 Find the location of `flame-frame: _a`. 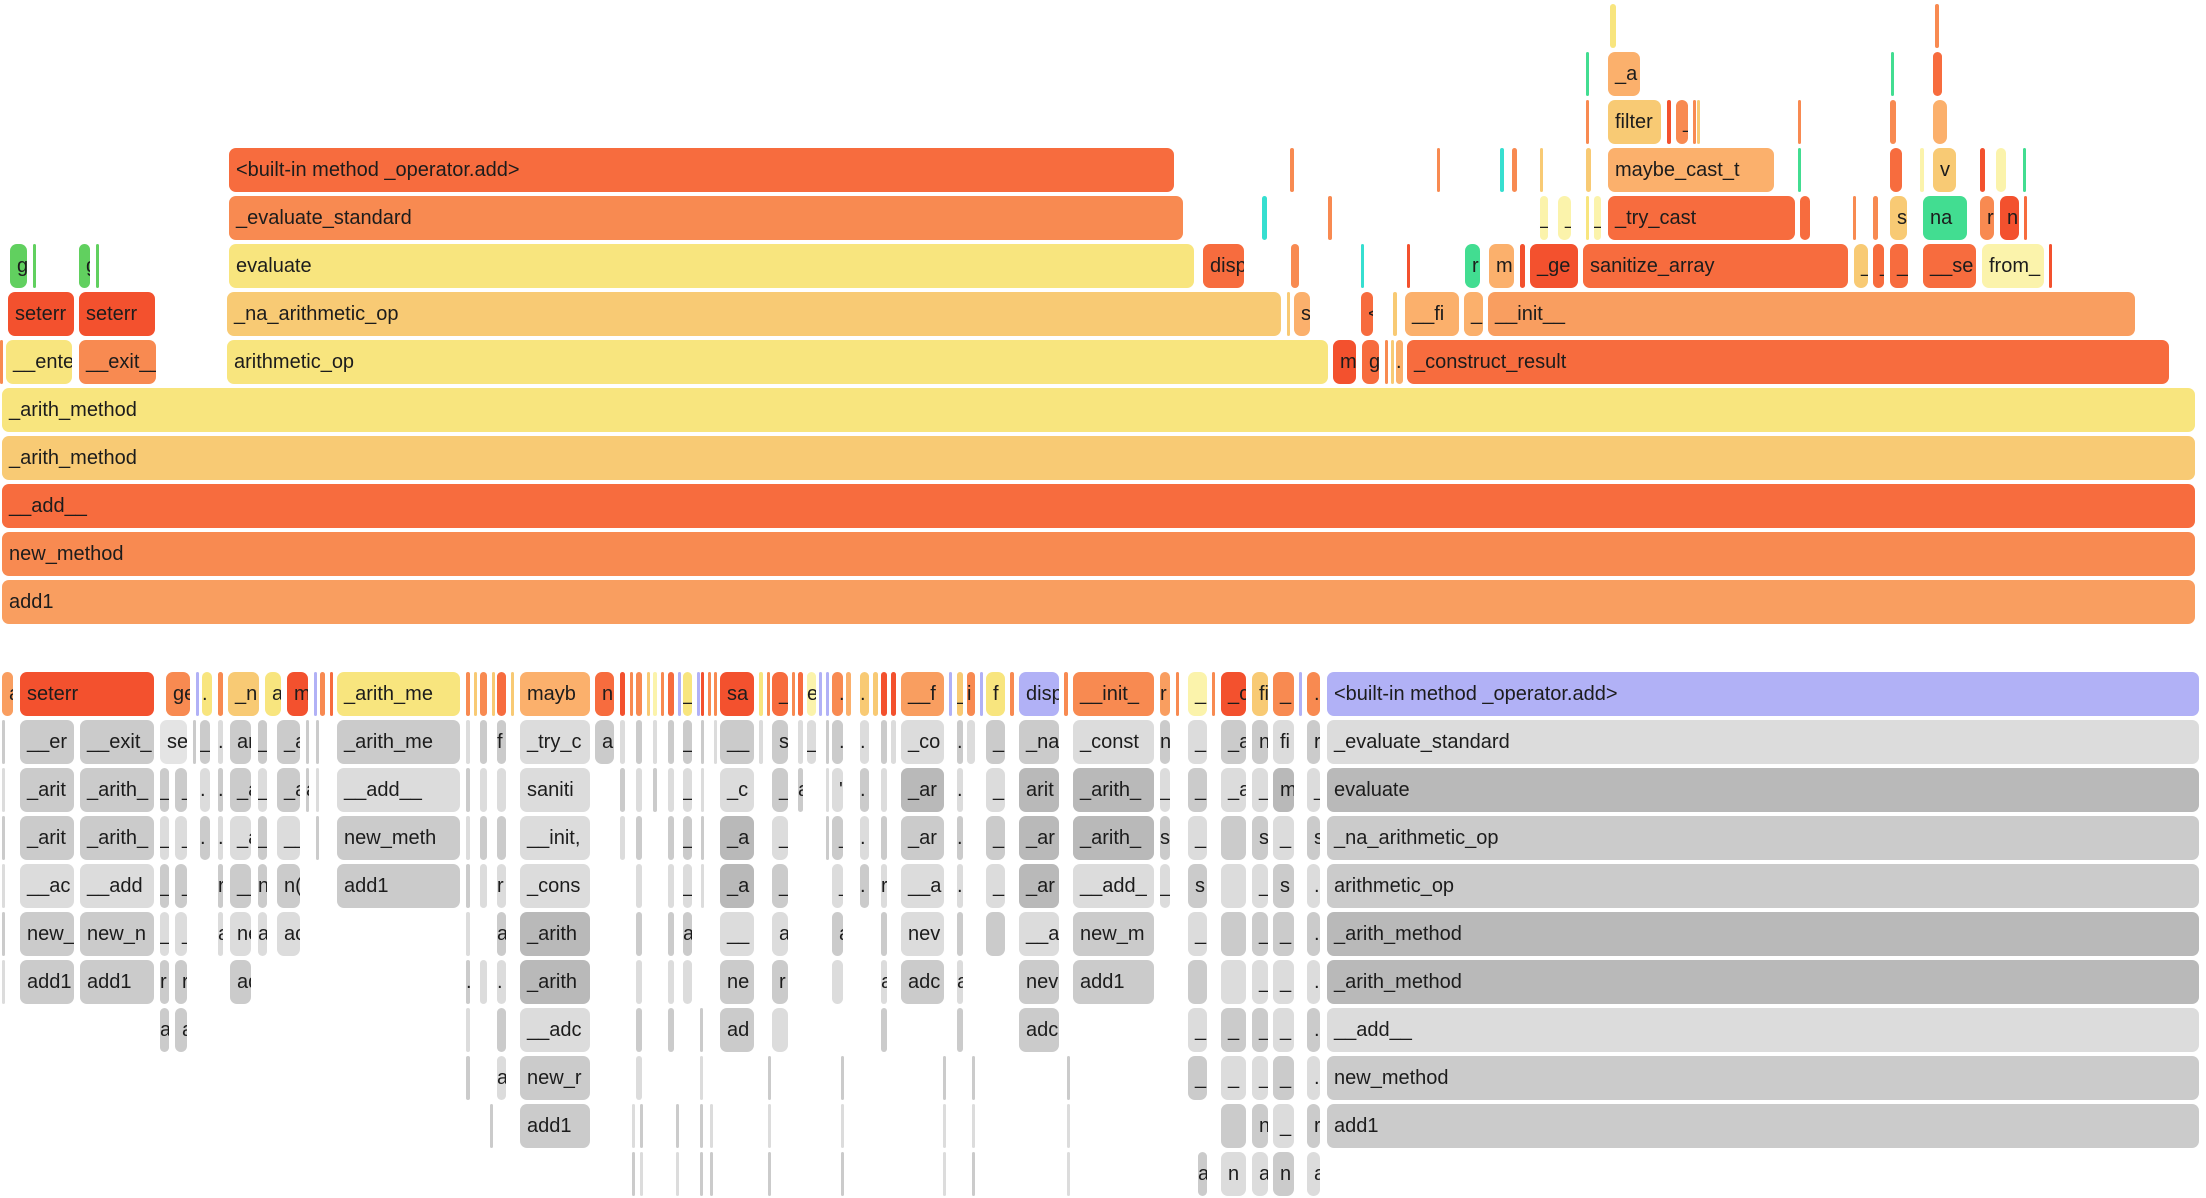

flame-frame: _a is located at coordinates (737, 838).